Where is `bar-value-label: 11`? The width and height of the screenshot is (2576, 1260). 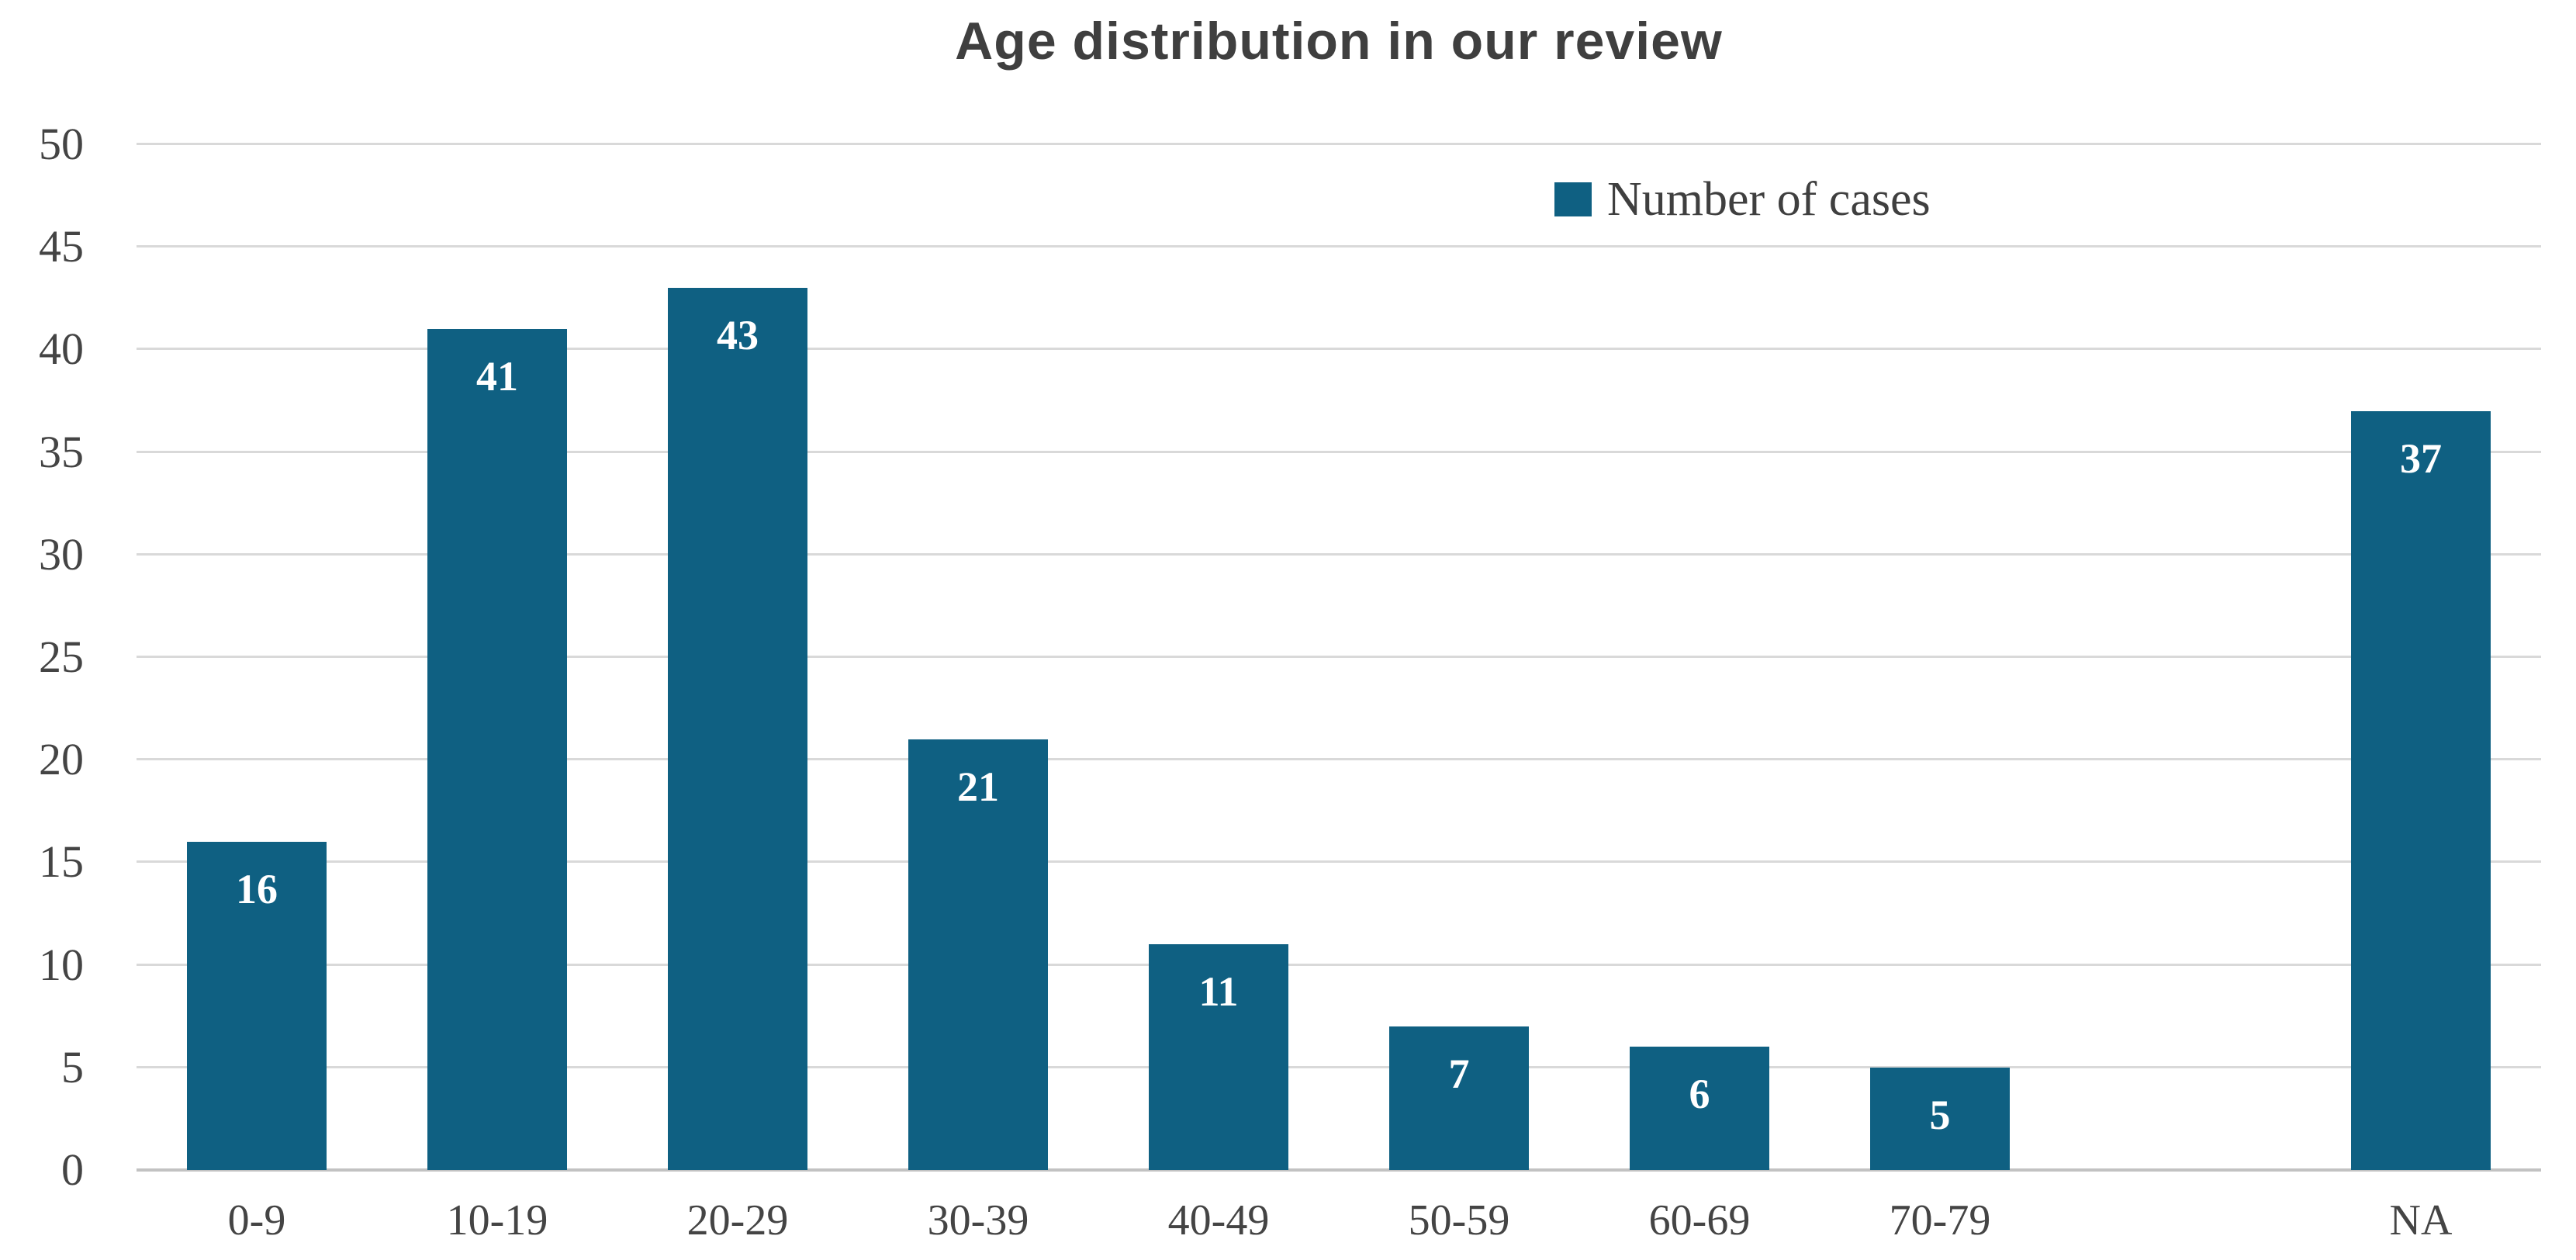
bar-value-label: 11 is located at coordinates (1218, 992).